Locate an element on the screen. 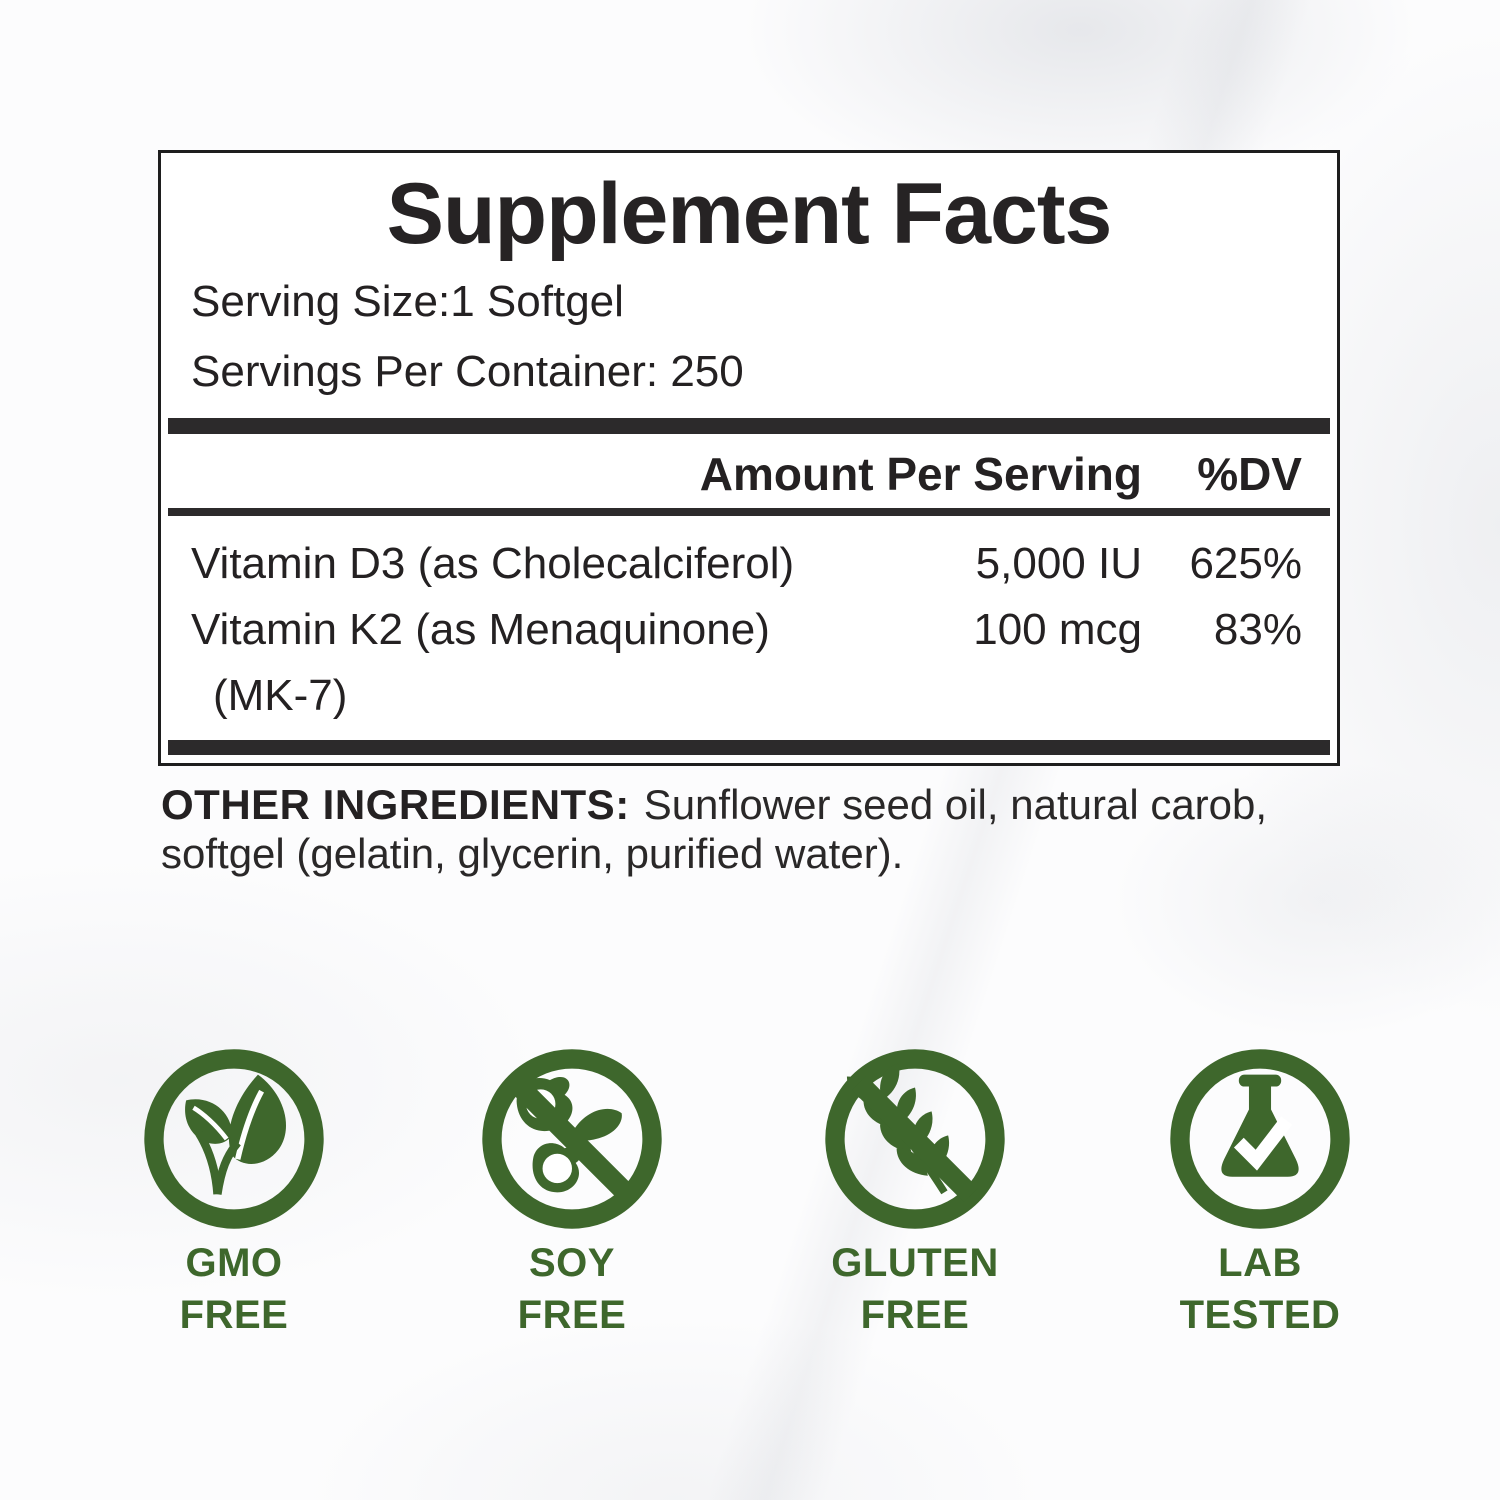 This screenshot has width=1500, height=1500. badge-label: GLUTEN FREE is located at coordinates (915, 1289).